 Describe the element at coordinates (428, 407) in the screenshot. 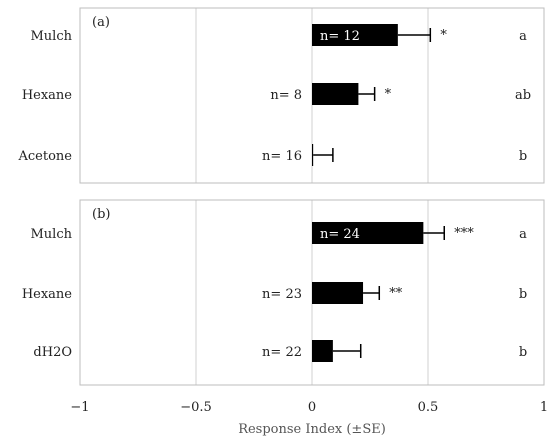

I see `x-tick-label: 0.5` at that location.